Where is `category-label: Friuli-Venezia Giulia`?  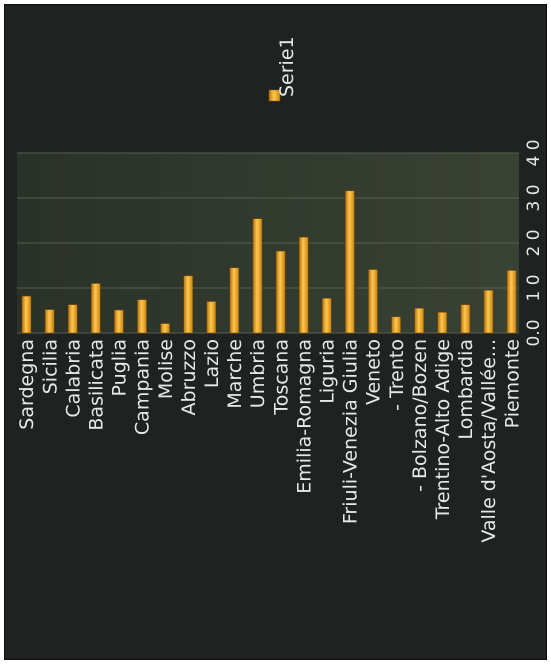
category-label: Friuli-Venezia Giulia is located at coordinates (351, 431).